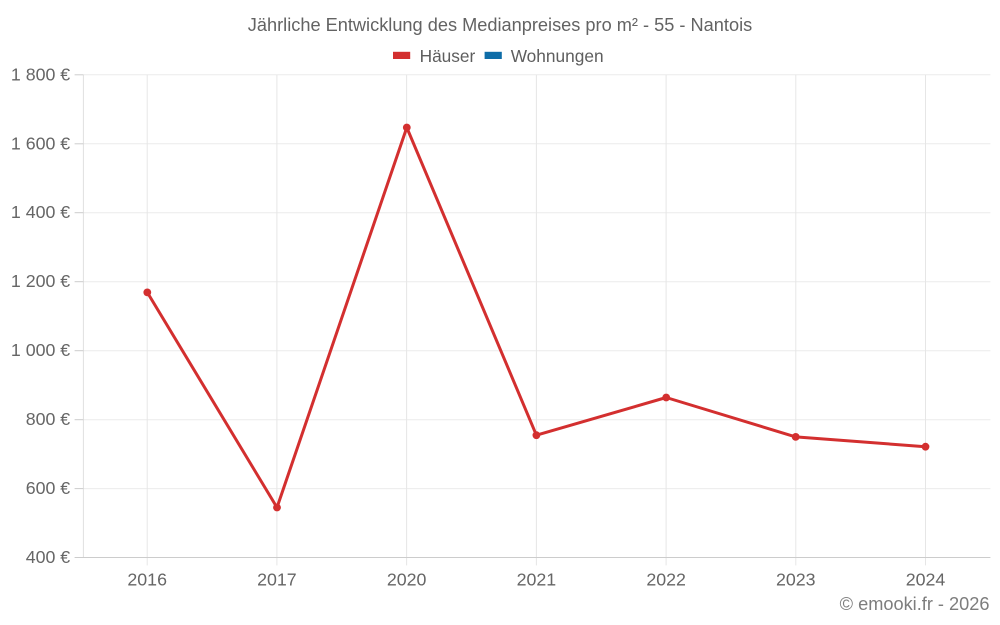 This screenshot has width=1000, height=625. I want to click on svg-text: 600 €, so click(48, 488).